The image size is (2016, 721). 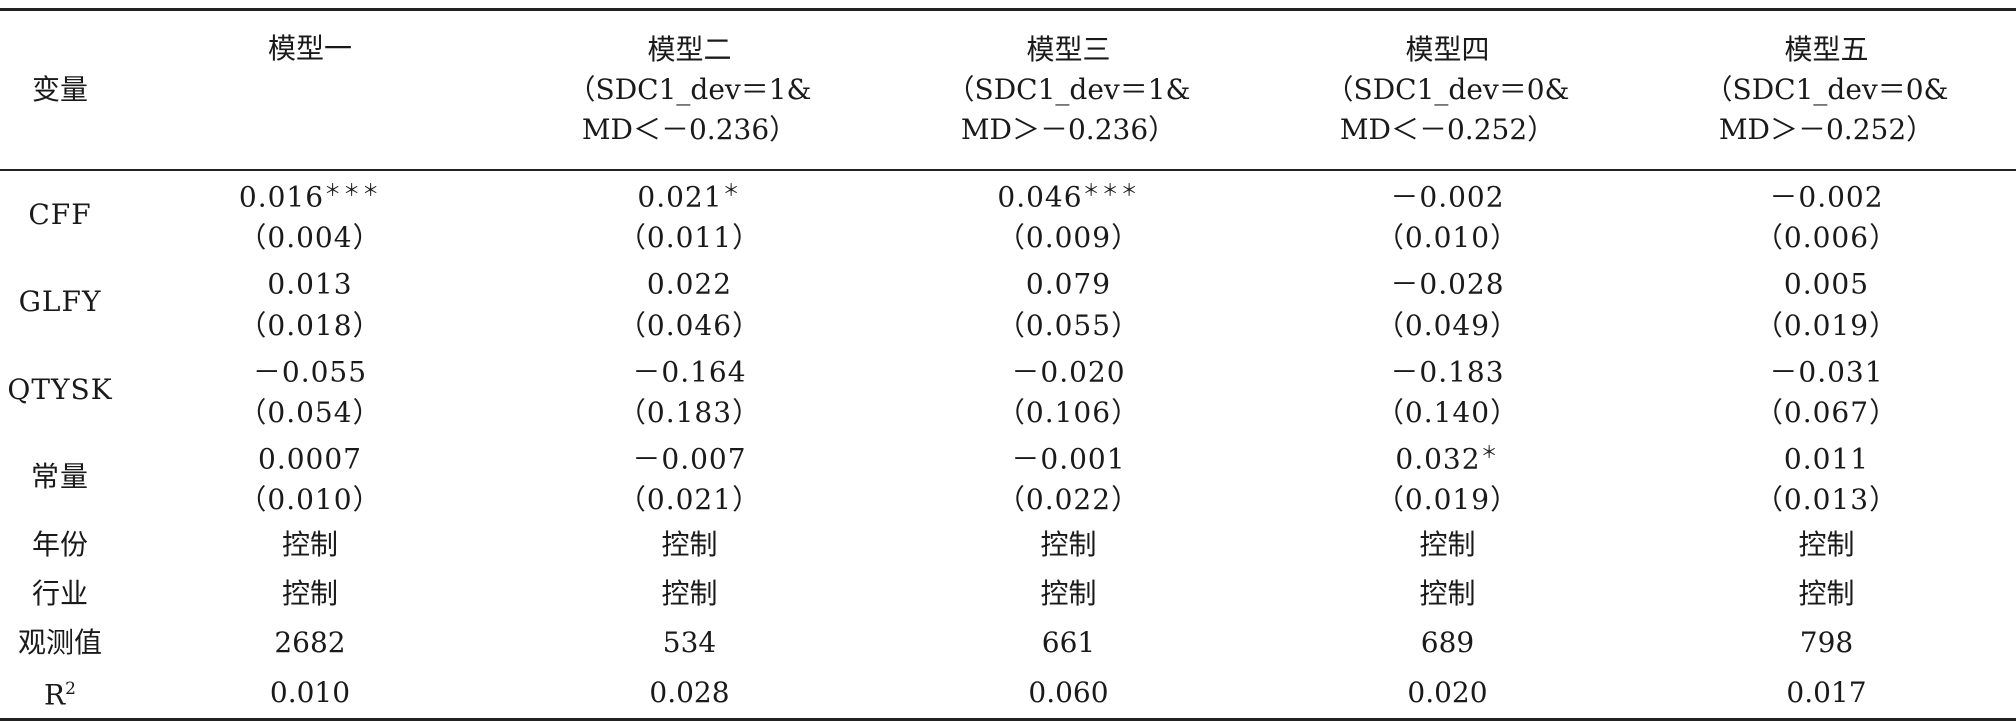 I want to click on coef-cell: 0.011, so click(x=1826, y=456).